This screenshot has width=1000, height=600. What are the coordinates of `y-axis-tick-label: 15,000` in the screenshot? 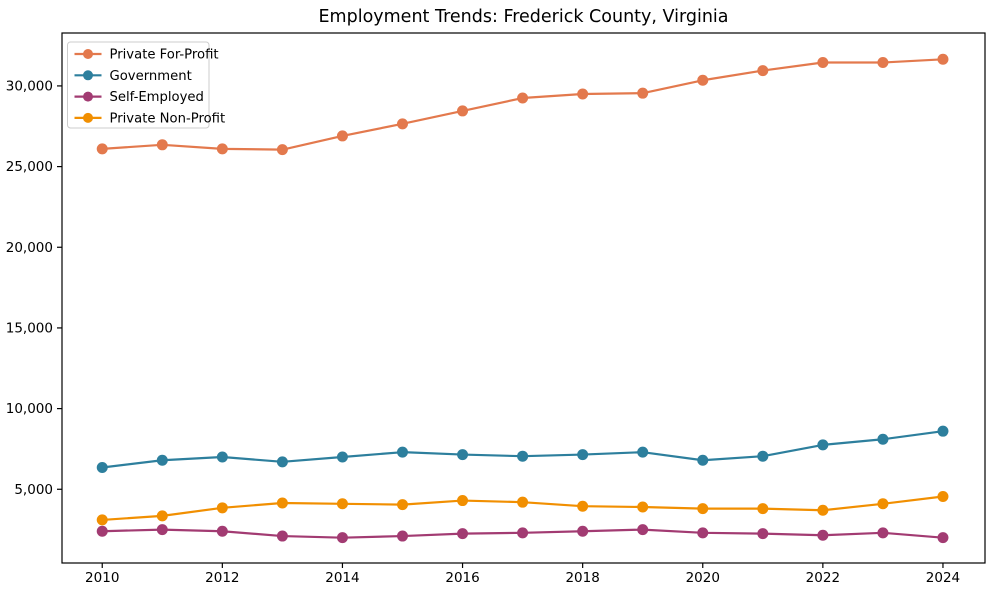 It's located at (29, 328).